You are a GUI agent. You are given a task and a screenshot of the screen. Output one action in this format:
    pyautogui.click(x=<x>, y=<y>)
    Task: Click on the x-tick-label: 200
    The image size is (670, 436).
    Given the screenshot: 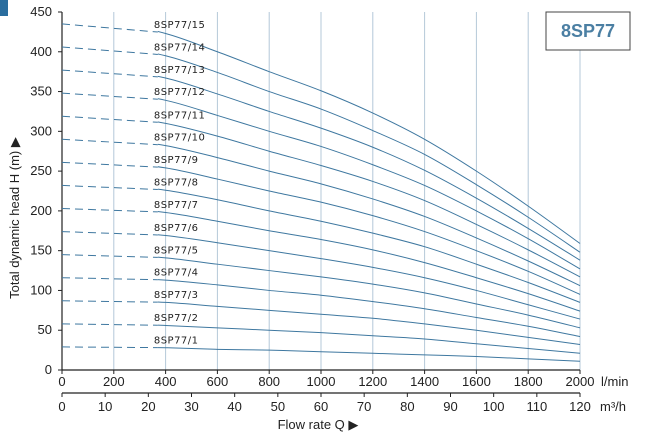 What is the action you would take?
    pyautogui.click(x=114, y=381)
    